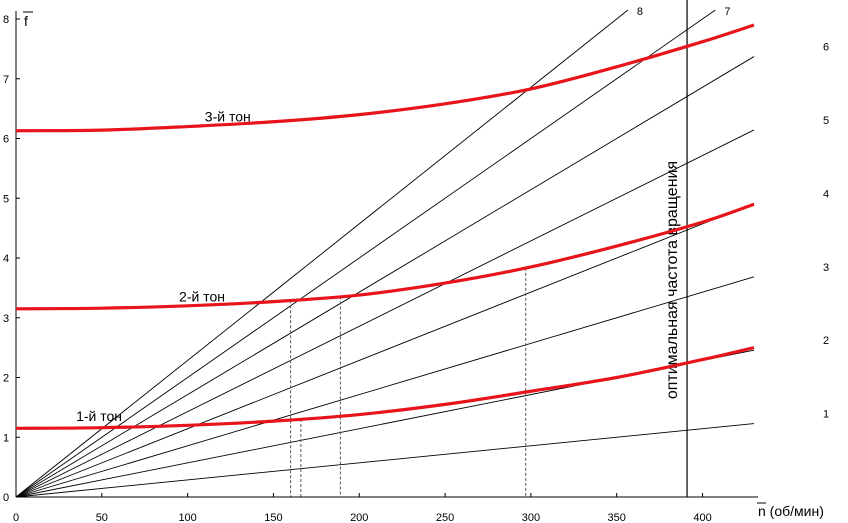 Image resolution: width=848 pixels, height=523 pixels. I want to click on tone-label-2: 2-й тон, so click(202, 296).